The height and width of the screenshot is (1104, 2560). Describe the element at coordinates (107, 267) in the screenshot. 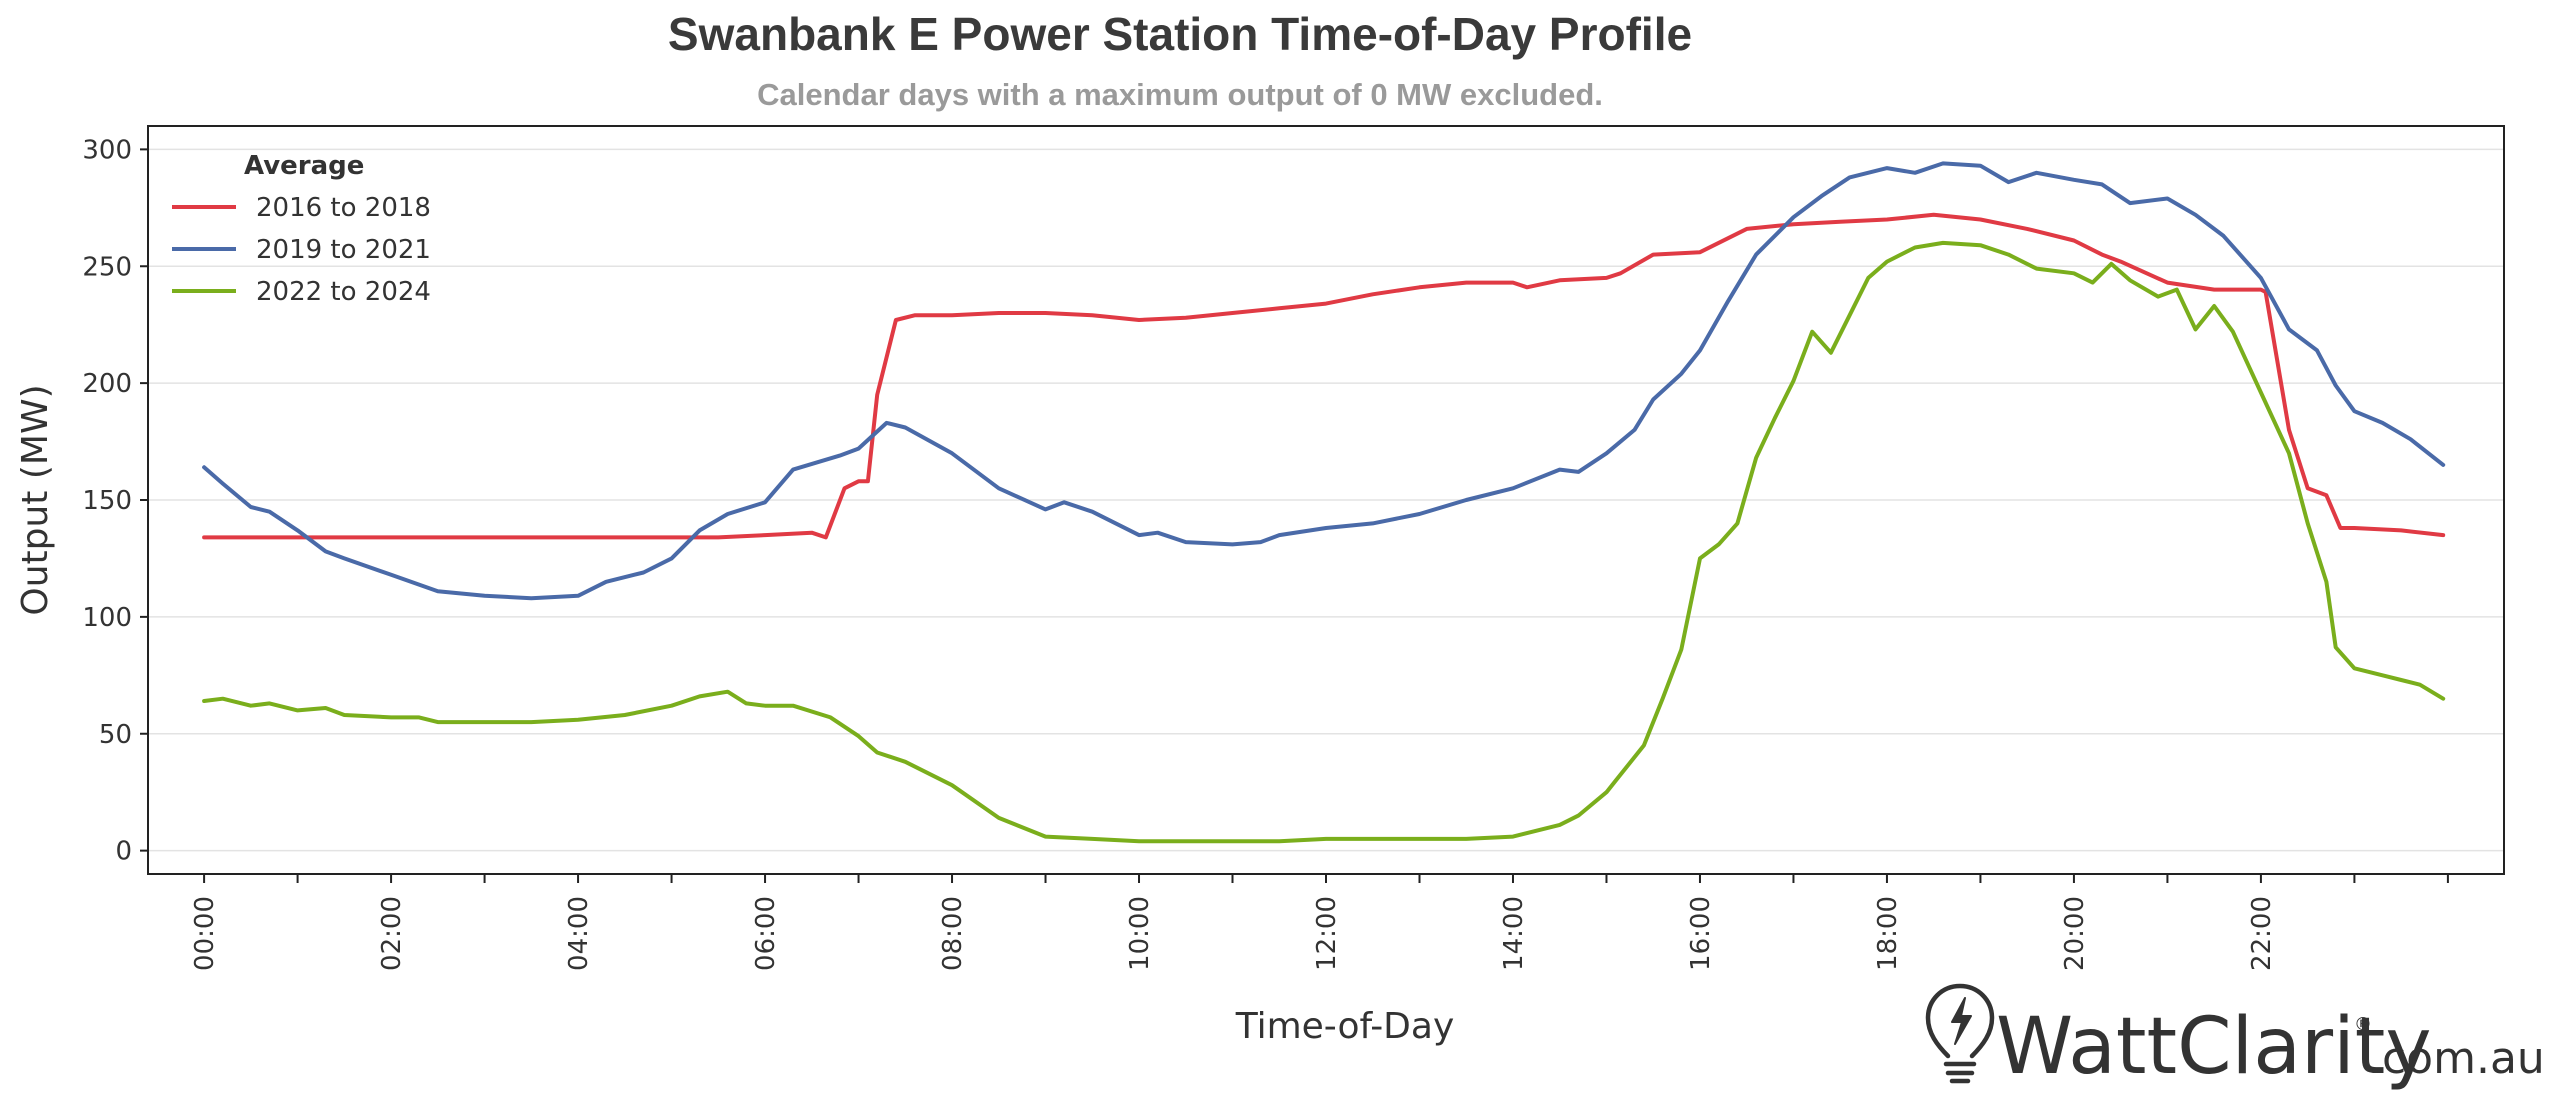

I see `y-tick-label: 250` at that location.